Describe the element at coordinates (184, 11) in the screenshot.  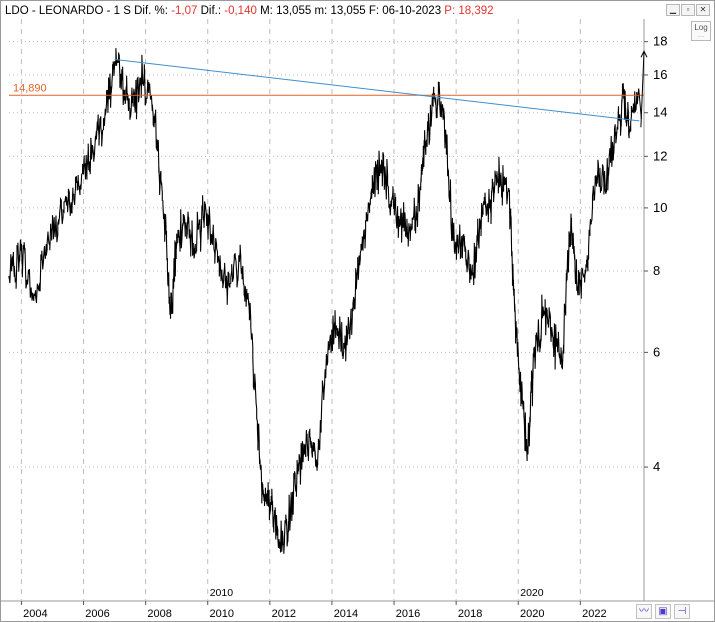
I see `dif-pct-value: -1,07` at that location.